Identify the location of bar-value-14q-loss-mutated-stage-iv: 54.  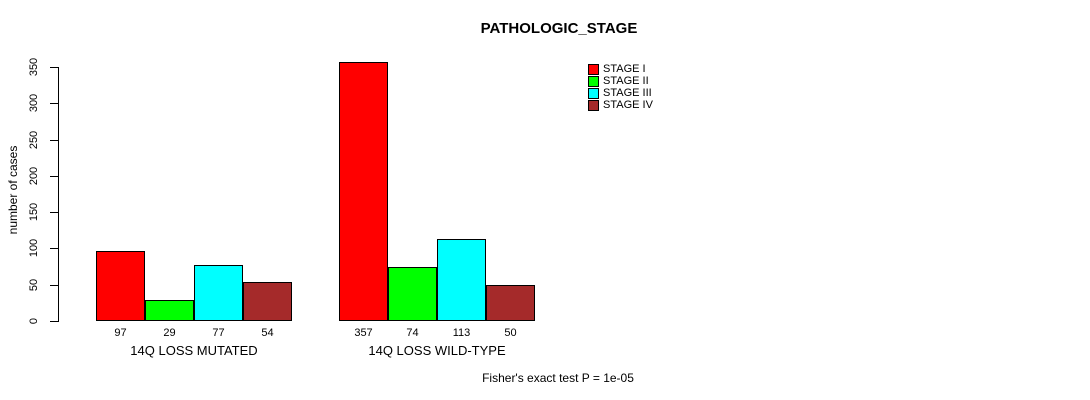
(267, 333).